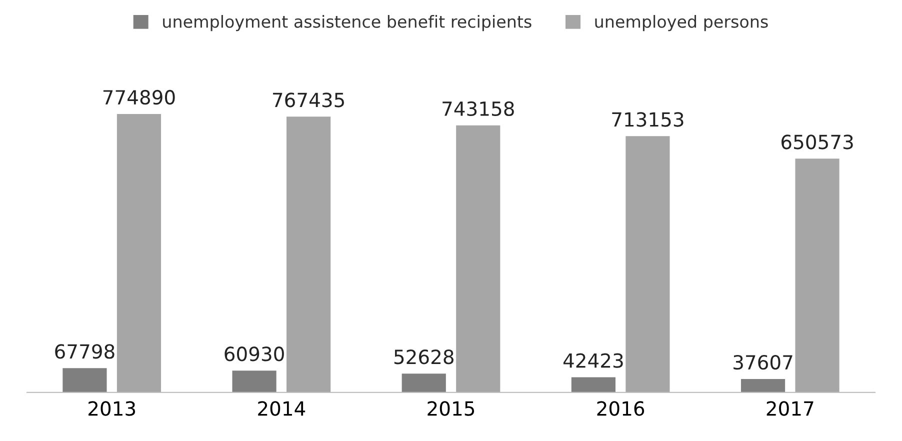 This screenshot has height=441, width=902. What do you see at coordinates (308, 100) in the screenshot?
I see `data-label: 767435` at bounding box center [308, 100].